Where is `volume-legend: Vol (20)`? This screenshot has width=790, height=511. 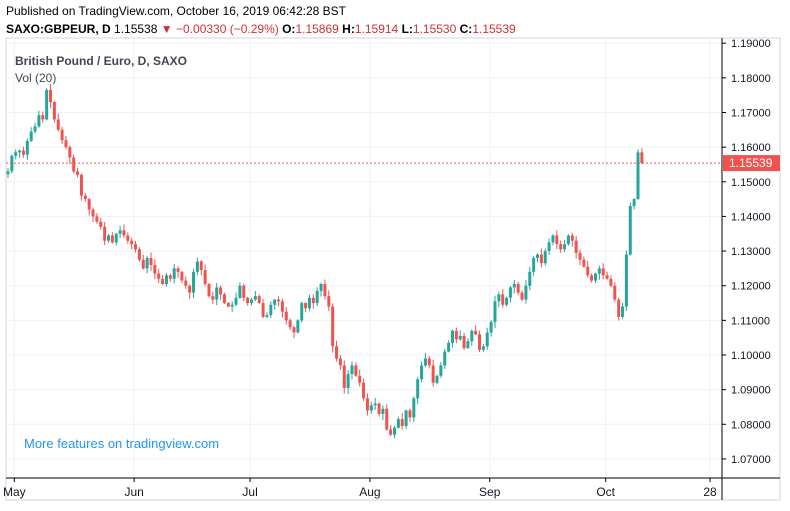 volume-legend: Vol (20) is located at coordinates (35, 78).